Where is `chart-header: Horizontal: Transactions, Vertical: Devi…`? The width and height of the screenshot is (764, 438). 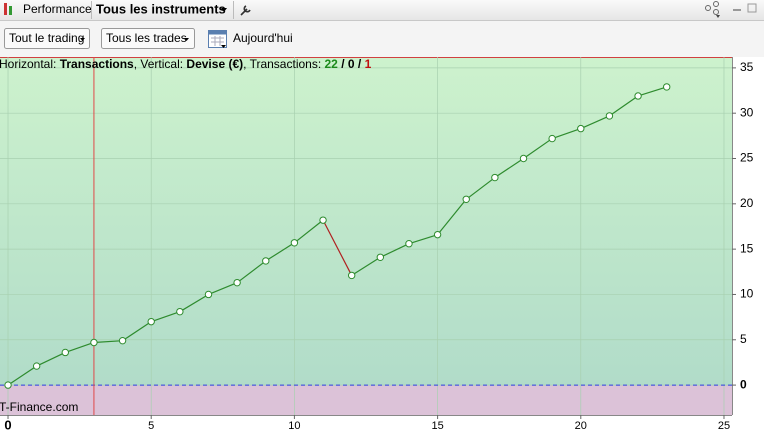 chart-header: Horizontal: Transactions, Vertical: Devi… is located at coordinates (186, 64).